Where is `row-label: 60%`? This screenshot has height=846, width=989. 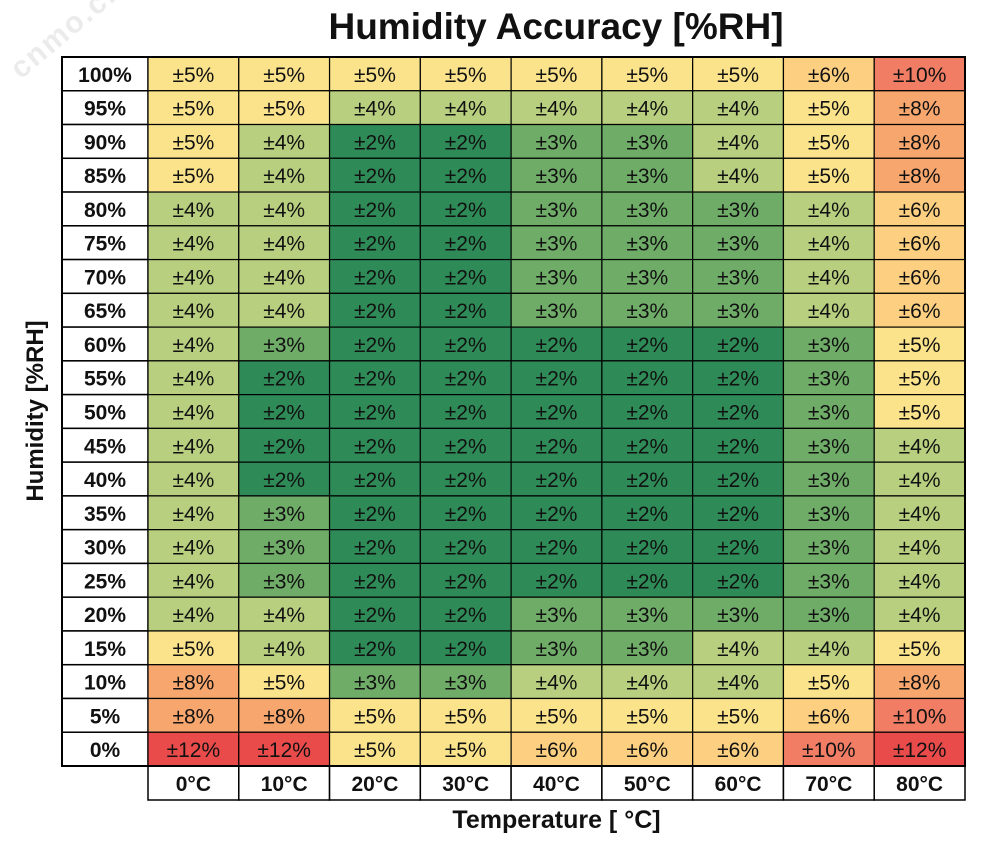
row-label: 60% is located at coordinates (105, 345).